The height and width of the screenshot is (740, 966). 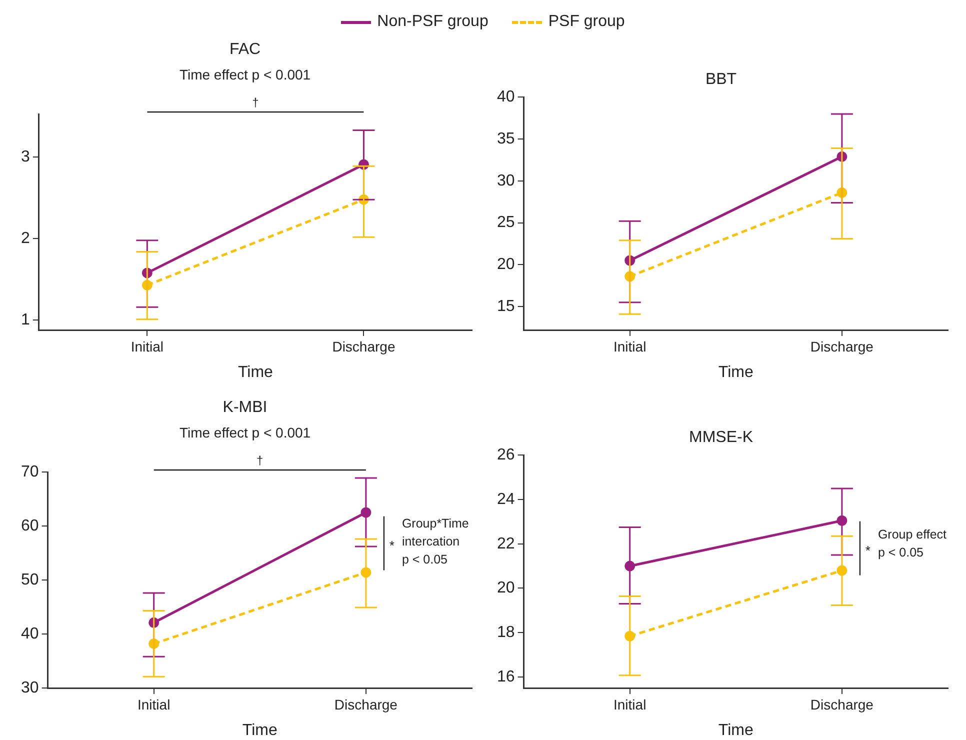 What do you see at coordinates (506, 499) in the screenshot?
I see `y-tick-label: 24` at bounding box center [506, 499].